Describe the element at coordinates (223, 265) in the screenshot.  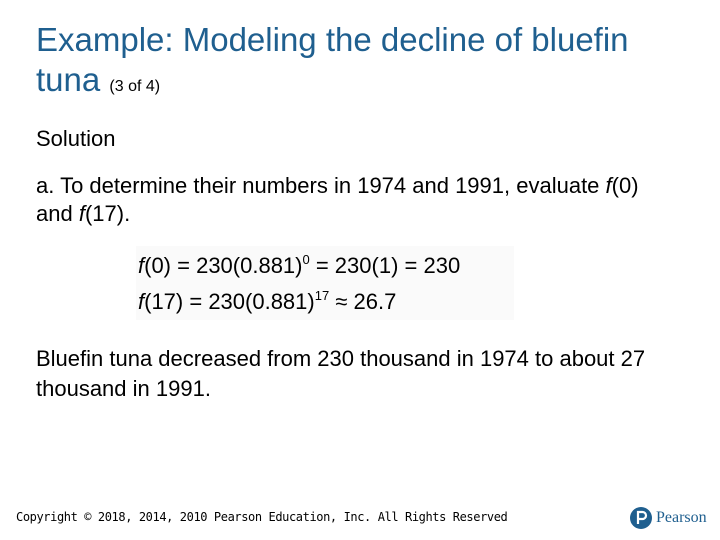
I see `eq-left: (0) = 230(0.881)` at that location.